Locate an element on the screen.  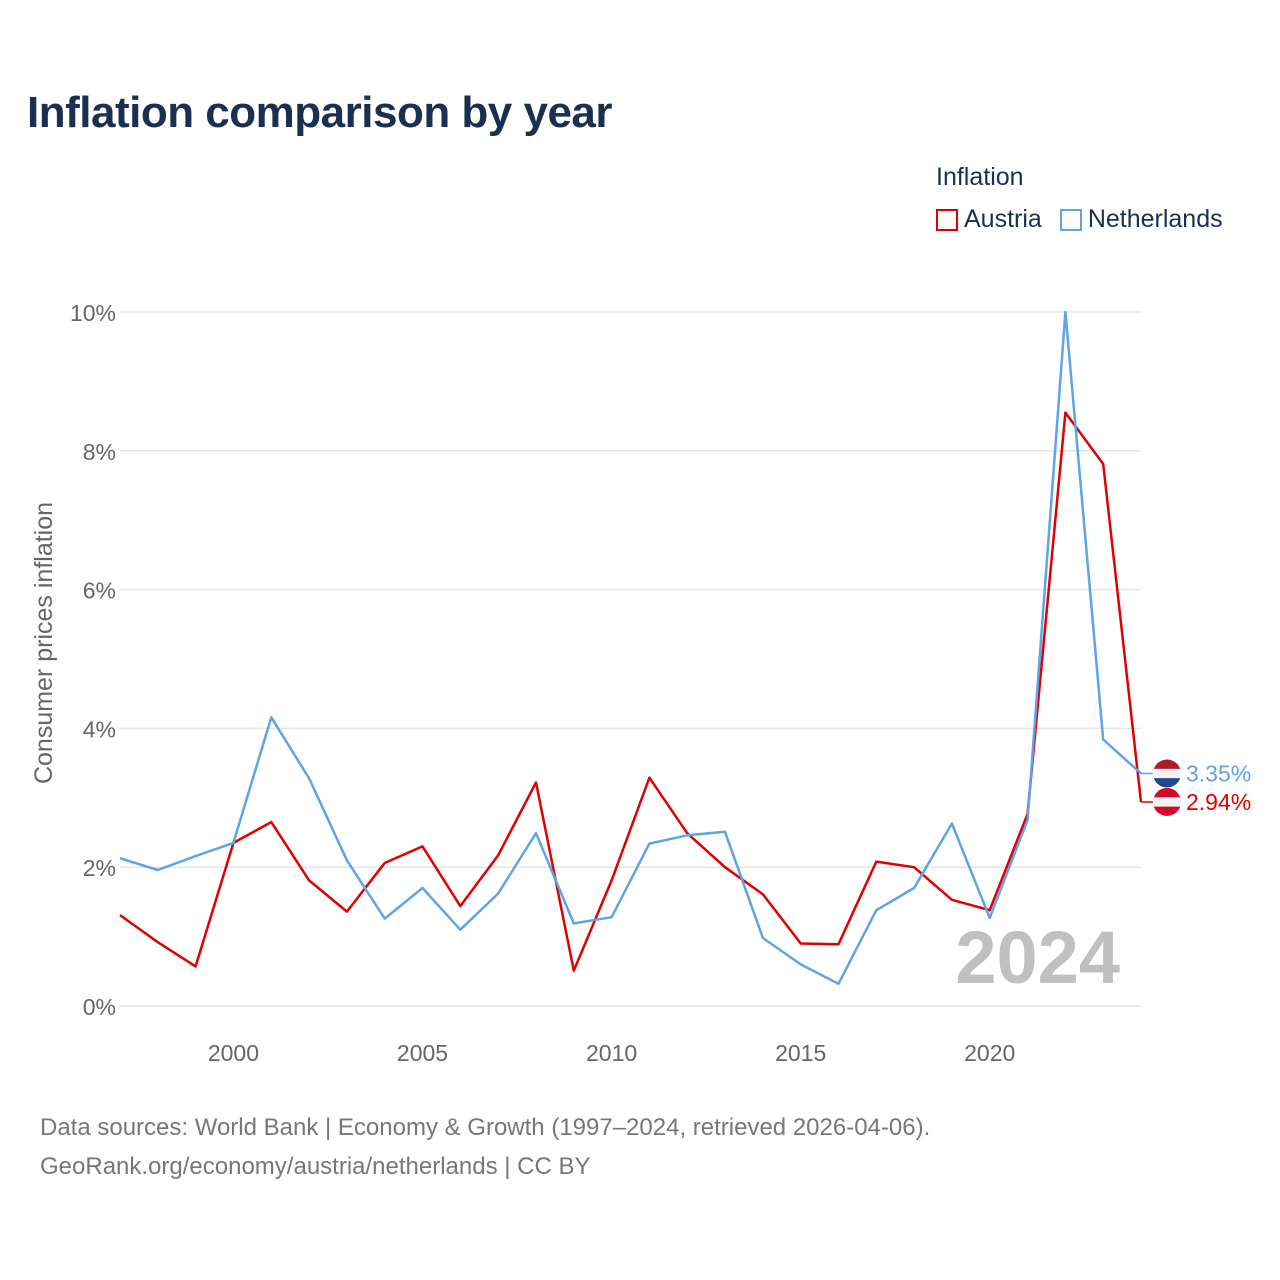
end-marker-netherlands: 3.35% is located at coordinates (1196, 773).